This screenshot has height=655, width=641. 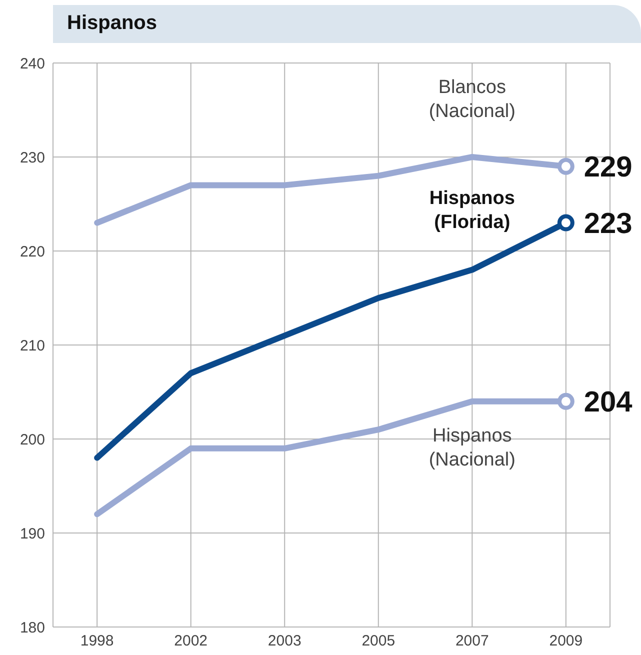 I want to click on y-tick-label: 190, so click(x=32, y=533).